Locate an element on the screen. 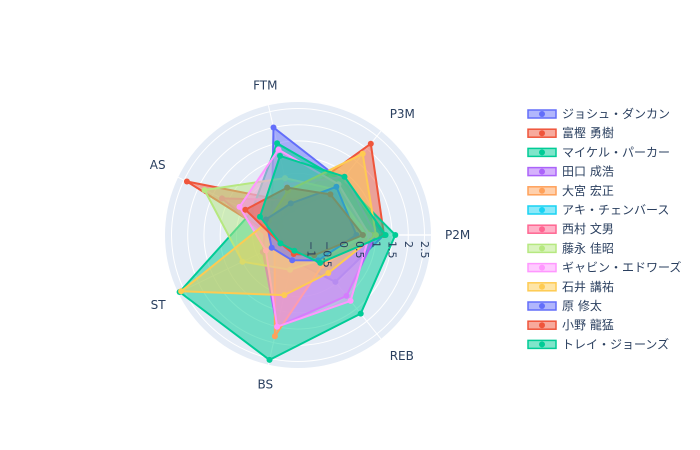 This screenshot has height=450, width=700. legend-item: 小野 龍猛 is located at coordinates (570, 324).